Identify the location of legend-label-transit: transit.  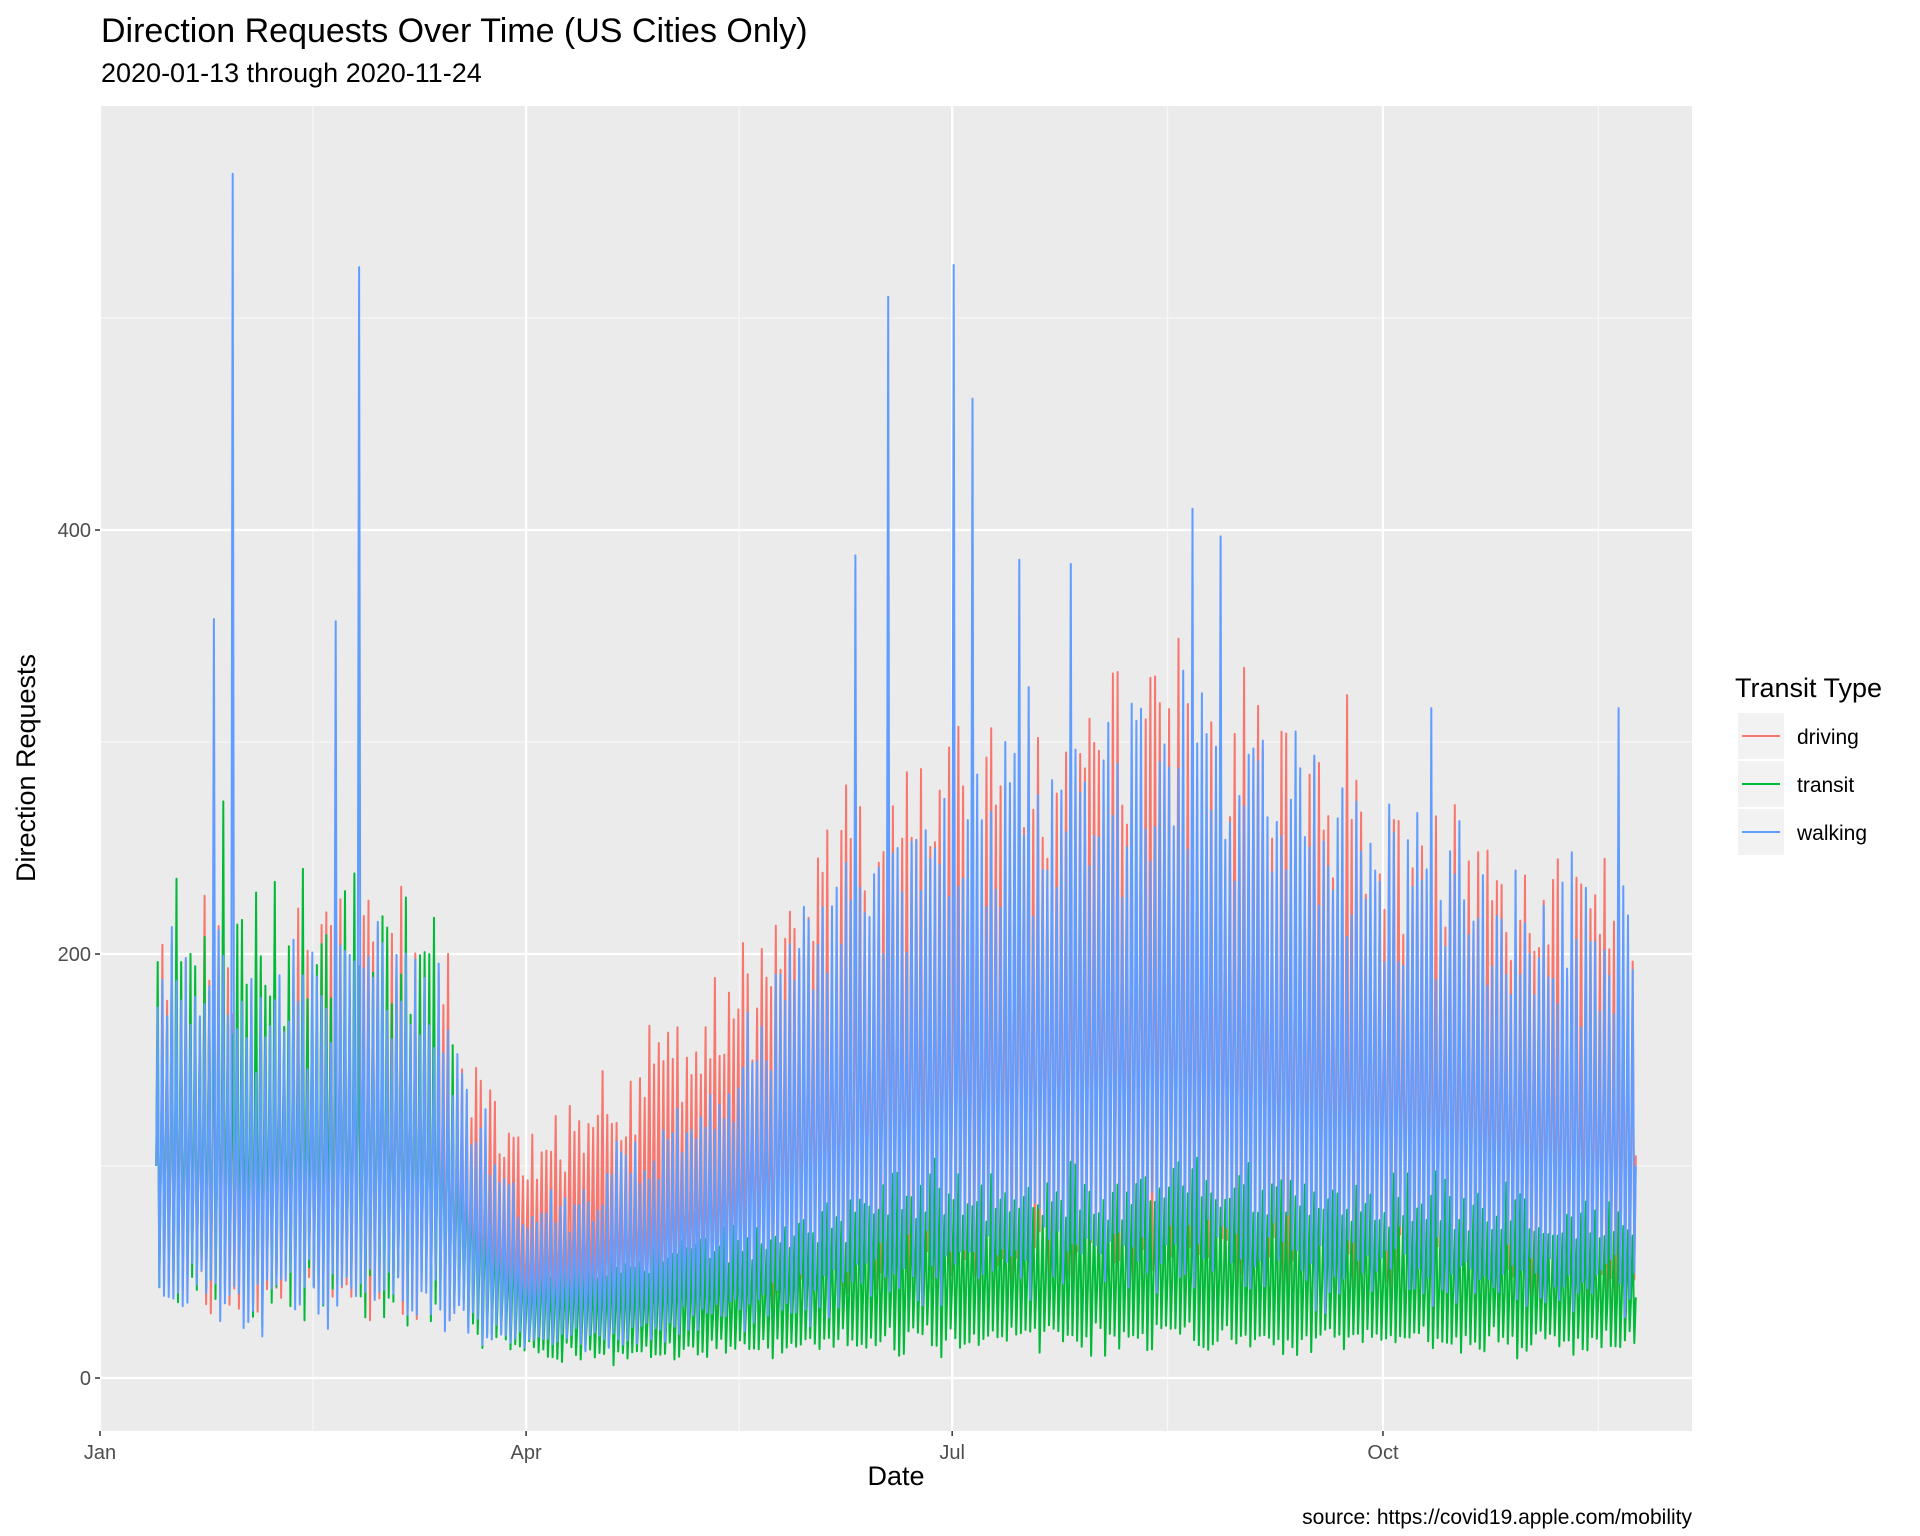
(1825, 785).